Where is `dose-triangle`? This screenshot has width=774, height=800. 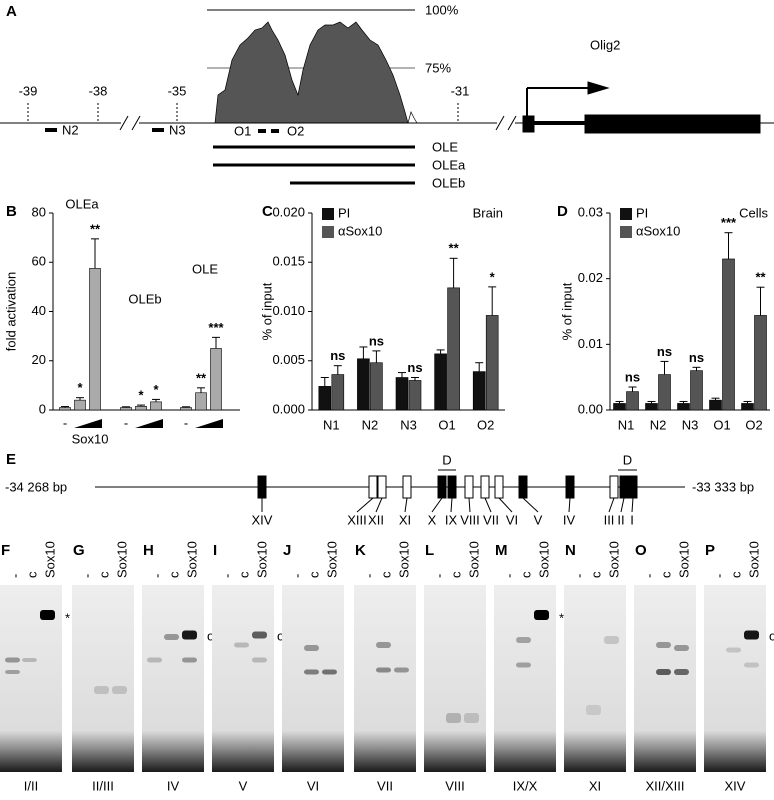 dose-triangle is located at coordinates (149, 423).